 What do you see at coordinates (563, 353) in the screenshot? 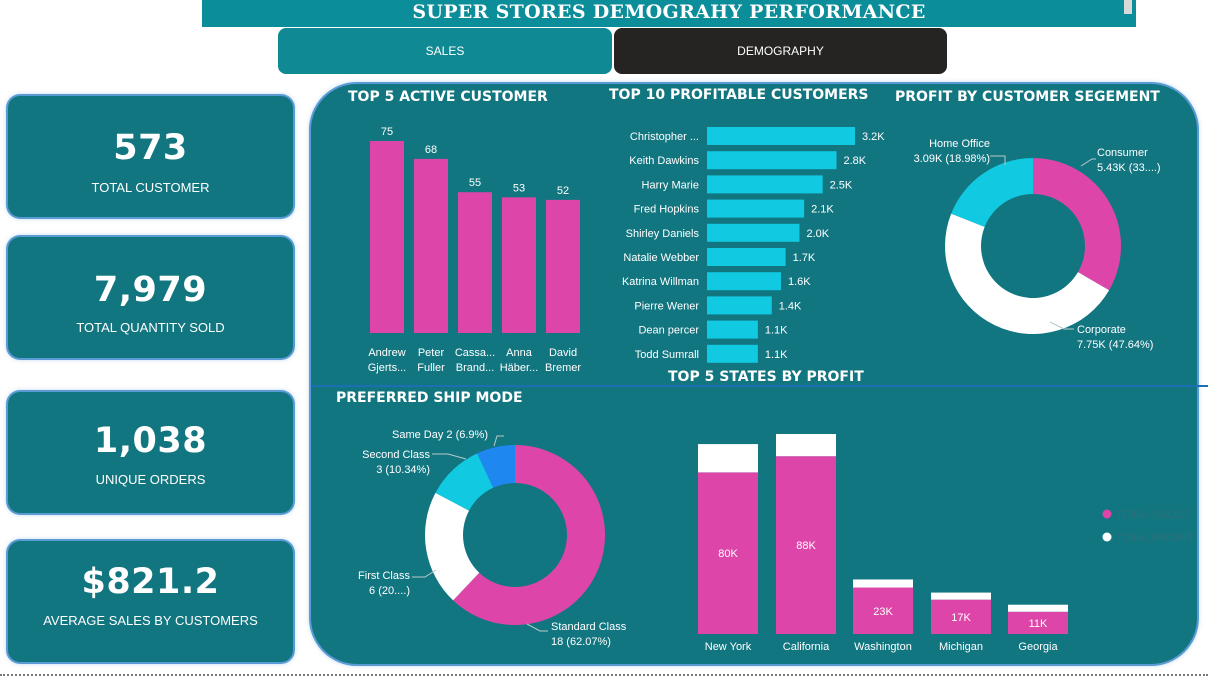
I see `top5-category-label: David` at bounding box center [563, 353].